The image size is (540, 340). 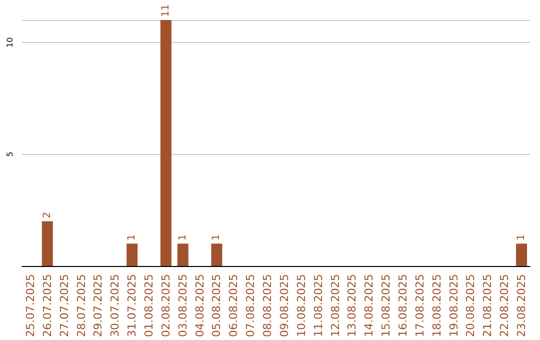 What do you see at coordinates (437, 306) in the screenshot?
I see `x-tick-label: 18.08.2025` at bounding box center [437, 306].